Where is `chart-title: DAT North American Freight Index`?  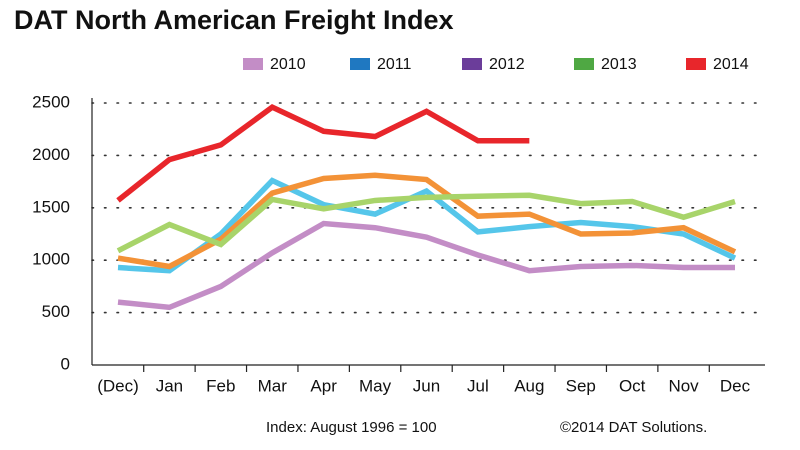
chart-title: DAT North American Freight Index is located at coordinates (234, 20).